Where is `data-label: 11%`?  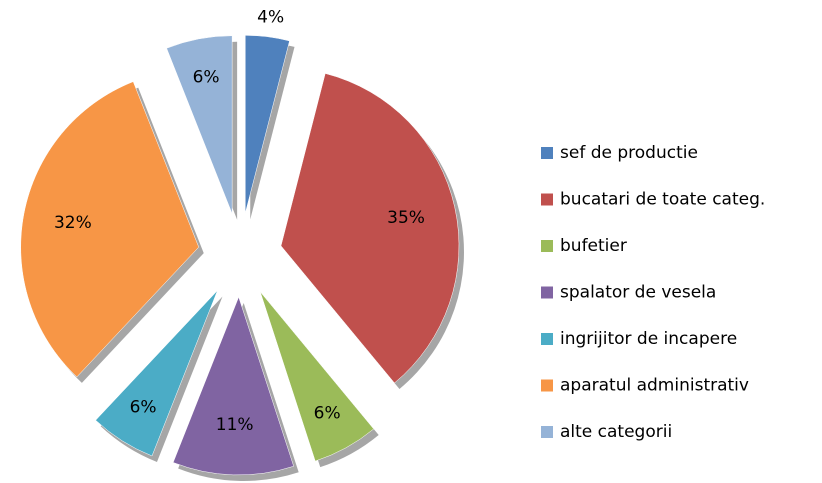
data-label: 11% is located at coordinates (235, 425).